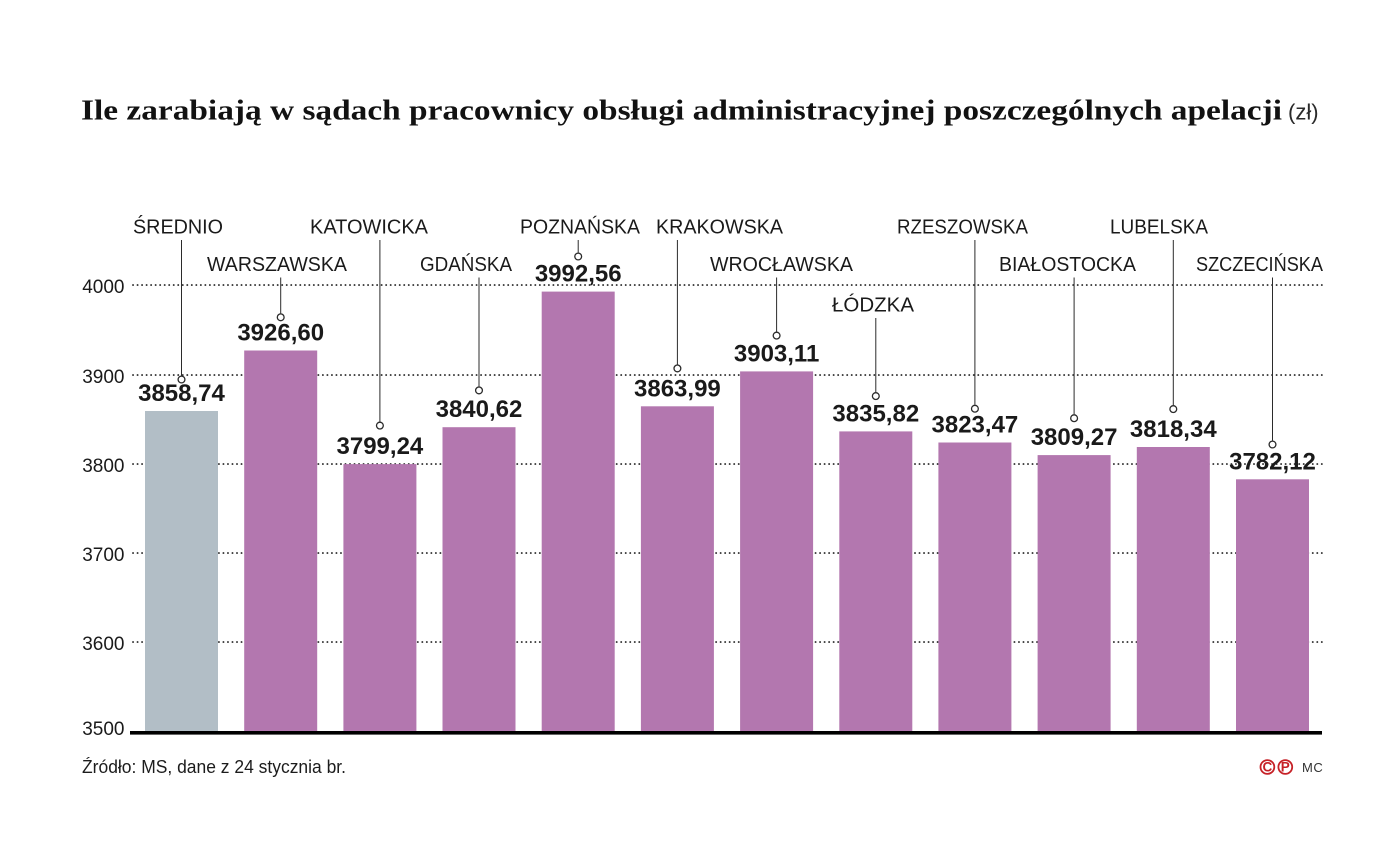  I want to click on svg-text: RZESZOWSKA, so click(963, 228).